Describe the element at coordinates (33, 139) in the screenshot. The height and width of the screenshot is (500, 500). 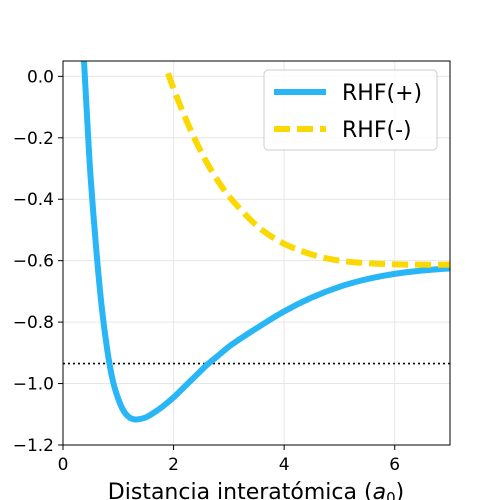
I see `y-tick-label: −0.2` at that location.